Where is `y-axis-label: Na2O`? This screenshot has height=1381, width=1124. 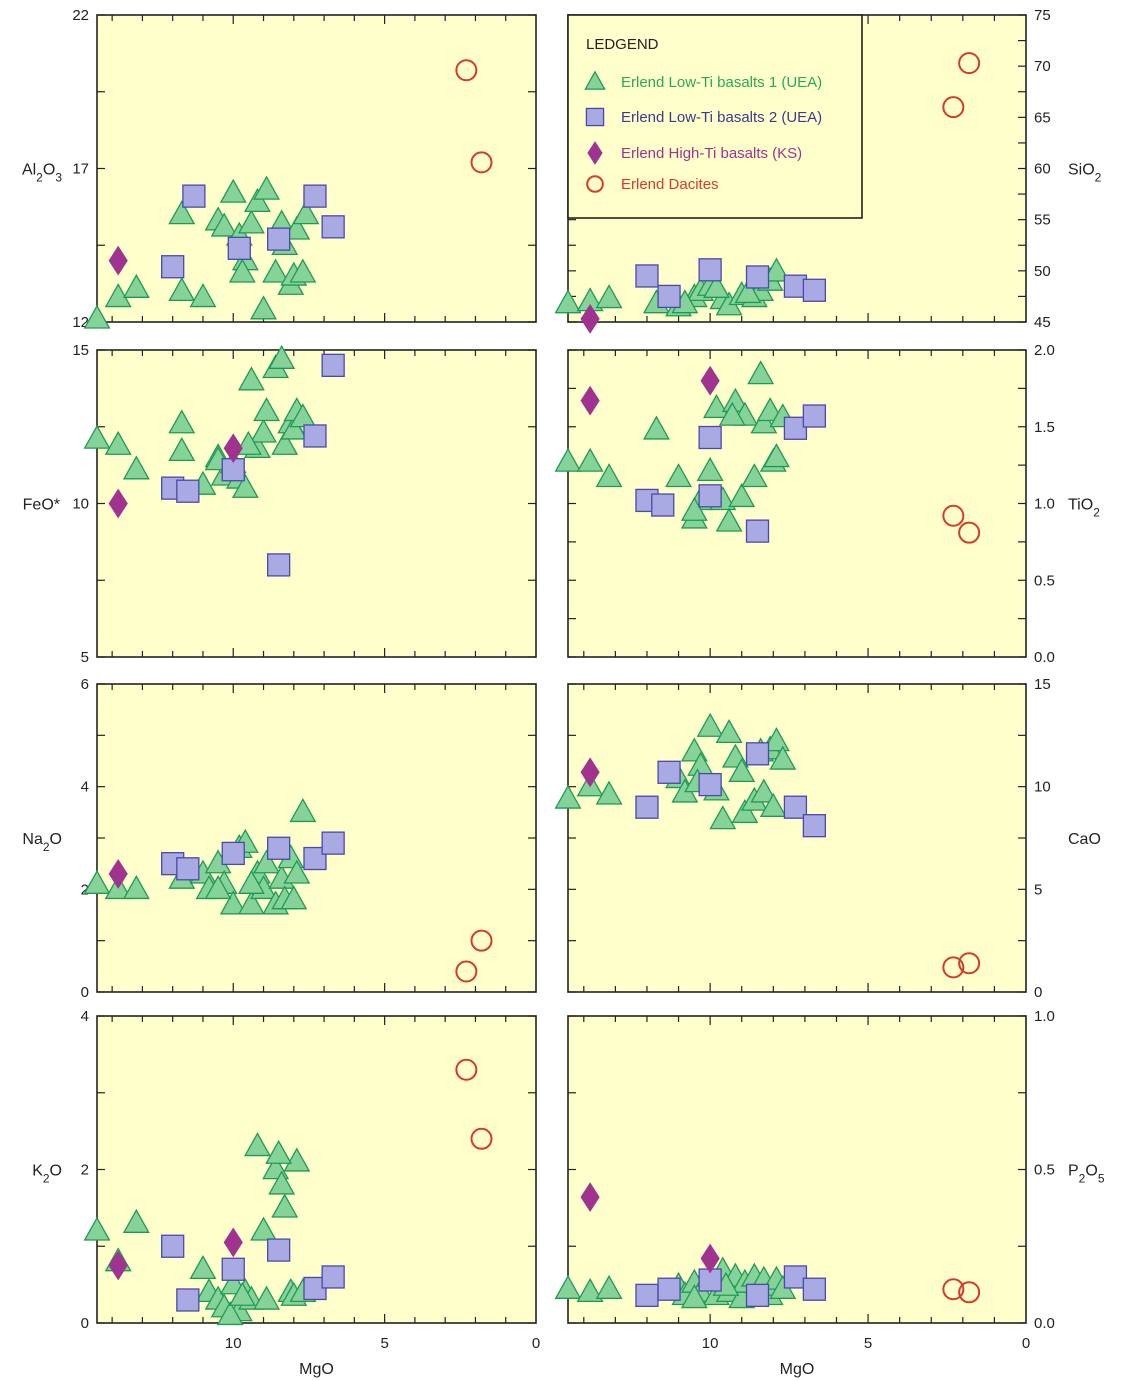
y-axis-label: Na2O is located at coordinates (42, 842).